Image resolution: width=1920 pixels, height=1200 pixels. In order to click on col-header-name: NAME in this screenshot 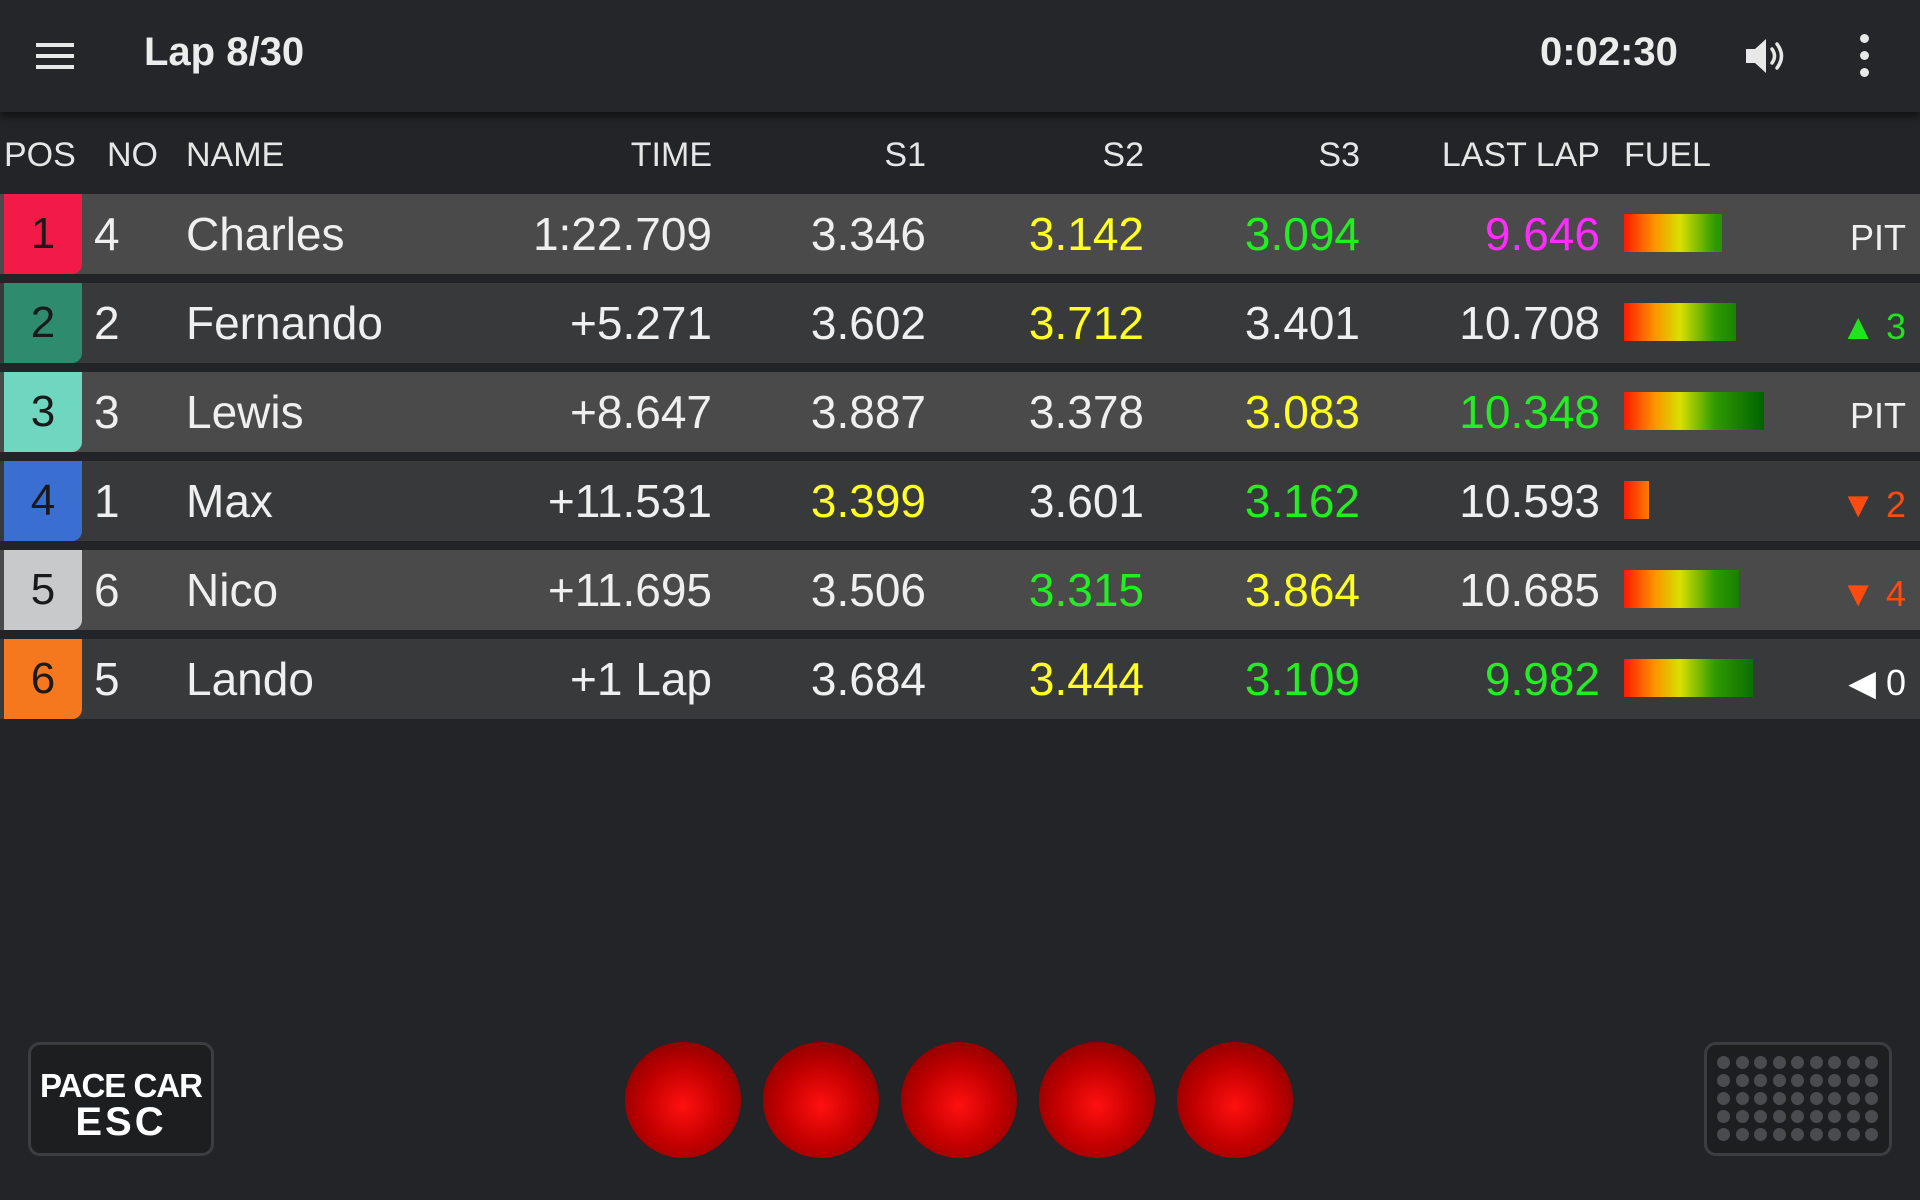, I will do `click(235, 155)`.